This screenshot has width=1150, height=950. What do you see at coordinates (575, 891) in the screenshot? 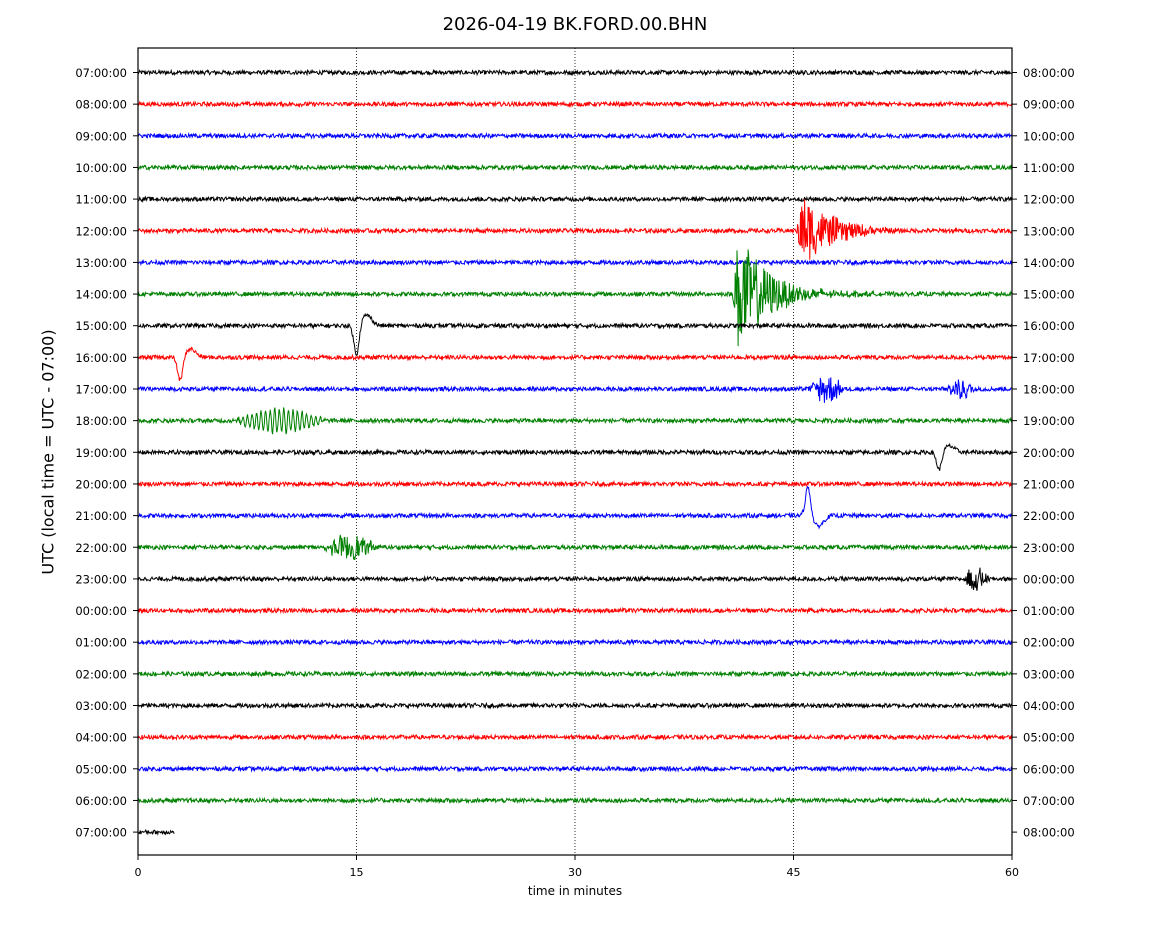
I see `x-axis-label: time in minutes` at bounding box center [575, 891].